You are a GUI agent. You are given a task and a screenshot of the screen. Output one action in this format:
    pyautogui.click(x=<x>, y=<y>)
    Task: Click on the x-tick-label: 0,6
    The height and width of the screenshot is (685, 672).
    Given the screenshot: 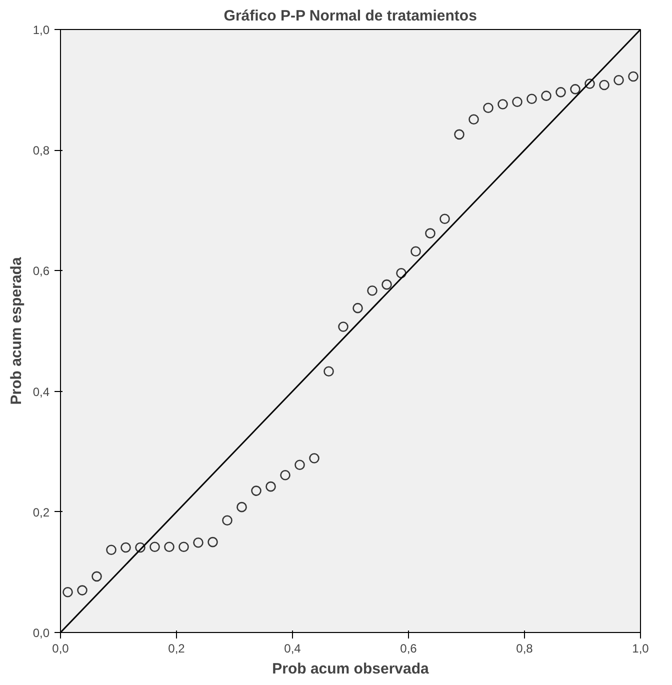 What is the action you would take?
    pyautogui.click(x=409, y=649)
    